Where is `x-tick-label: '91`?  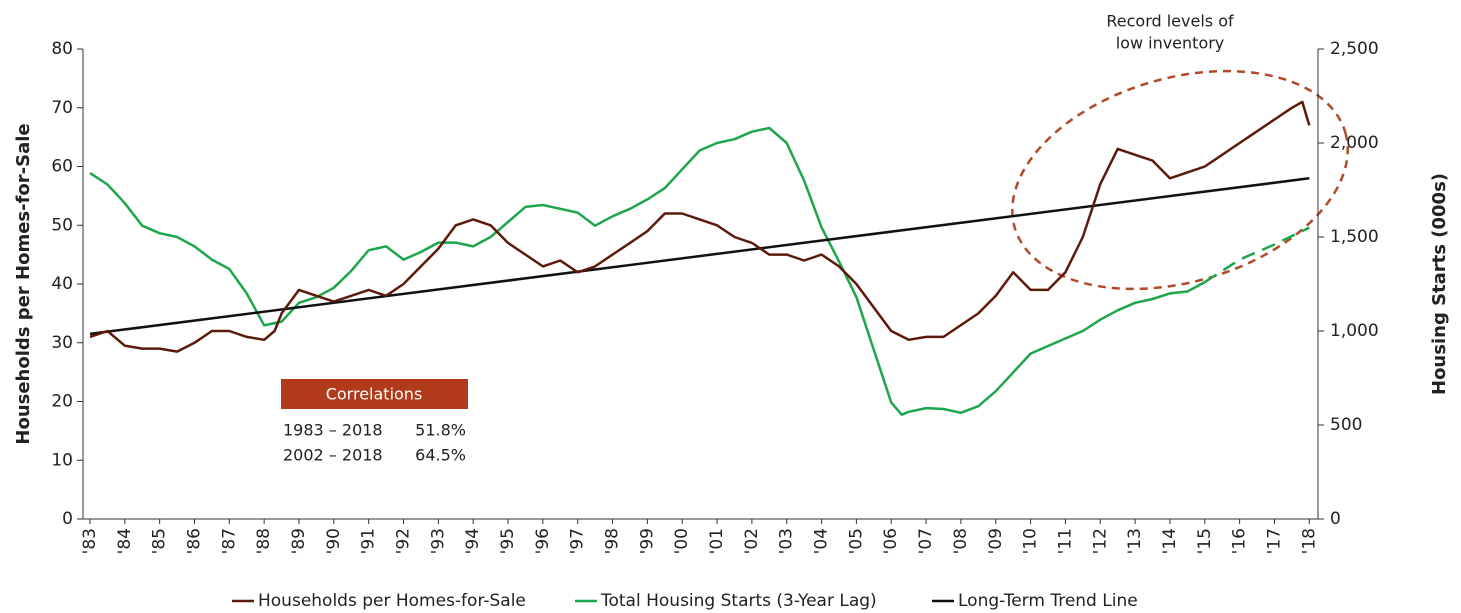
x-tick-label: '91 is located at coordinates (369, 541).